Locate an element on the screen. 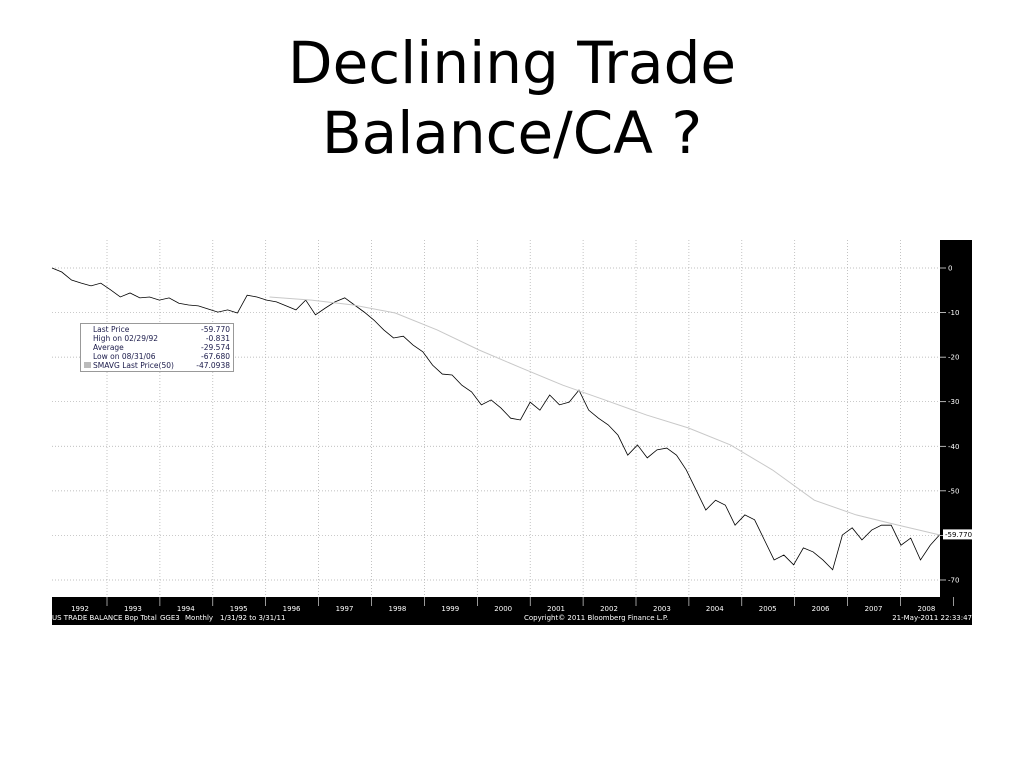 The width and height of the screenshot is (1024, 768). y-tick-label: -40 is located at coordinates (953, 447).